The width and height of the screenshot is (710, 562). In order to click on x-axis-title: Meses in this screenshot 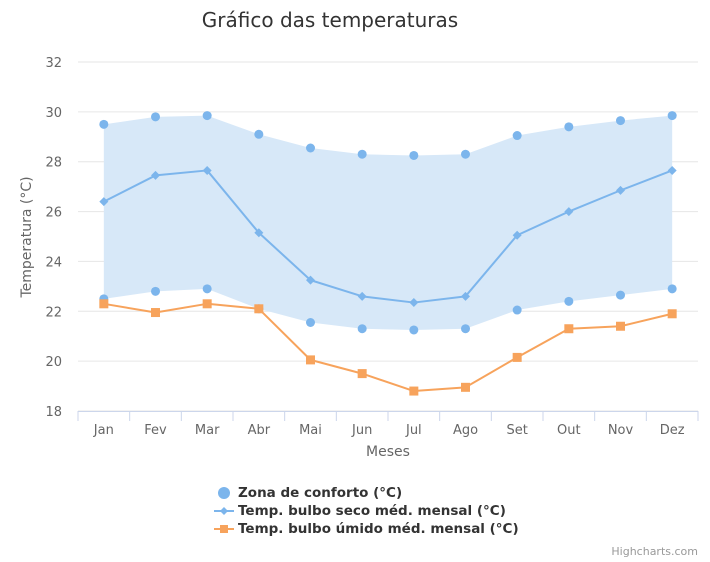, I will do `click(388, 452)`.